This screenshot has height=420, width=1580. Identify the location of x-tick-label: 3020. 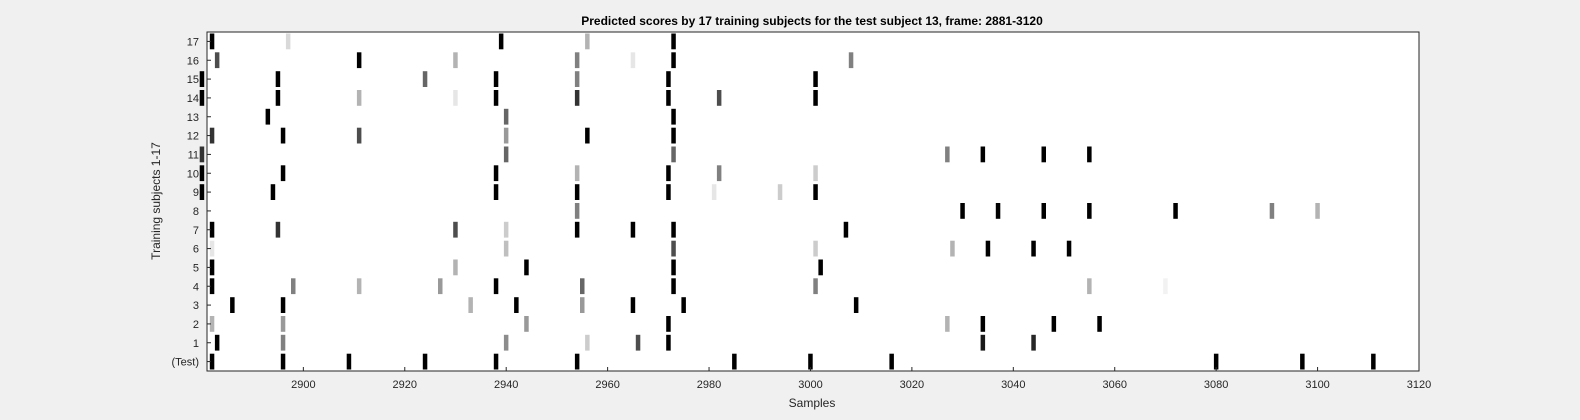
(912, 385).